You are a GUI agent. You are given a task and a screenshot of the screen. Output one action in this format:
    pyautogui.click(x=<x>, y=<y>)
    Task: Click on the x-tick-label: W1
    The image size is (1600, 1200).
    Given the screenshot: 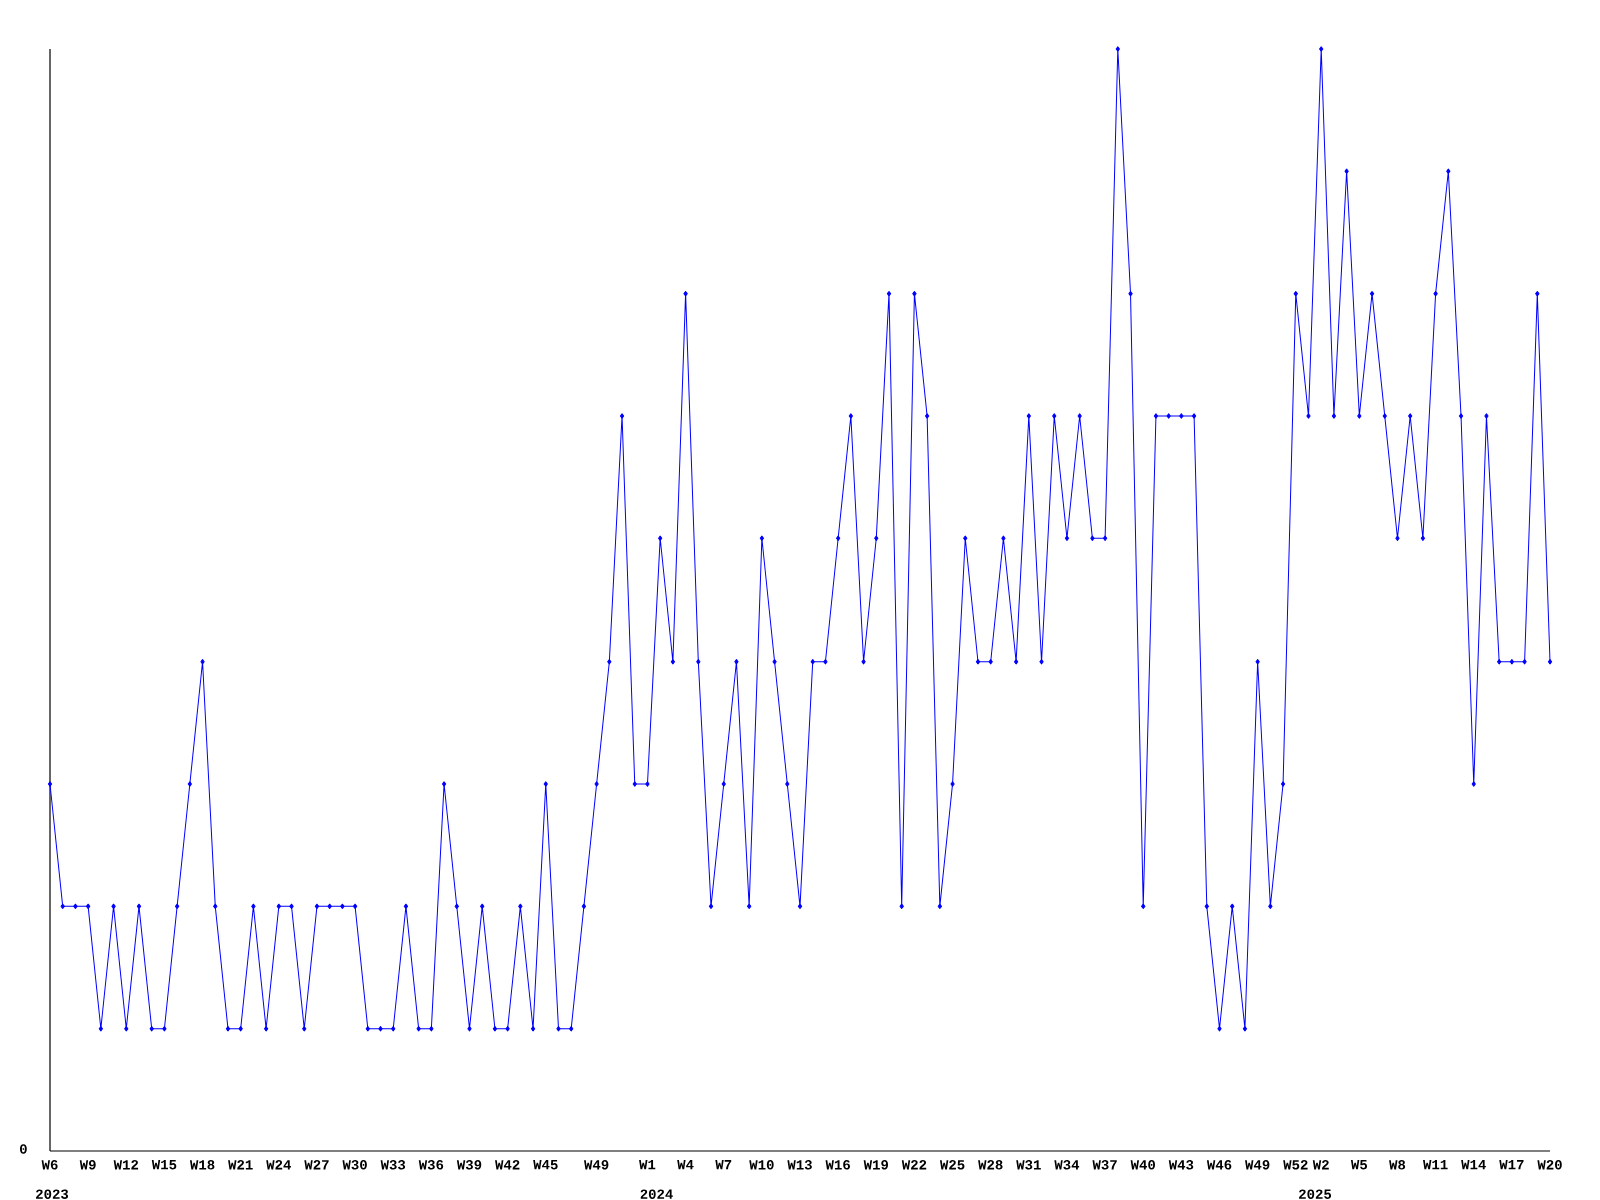 What is the action you would take?
    pyautogui.click(x=647, y=1165)
    